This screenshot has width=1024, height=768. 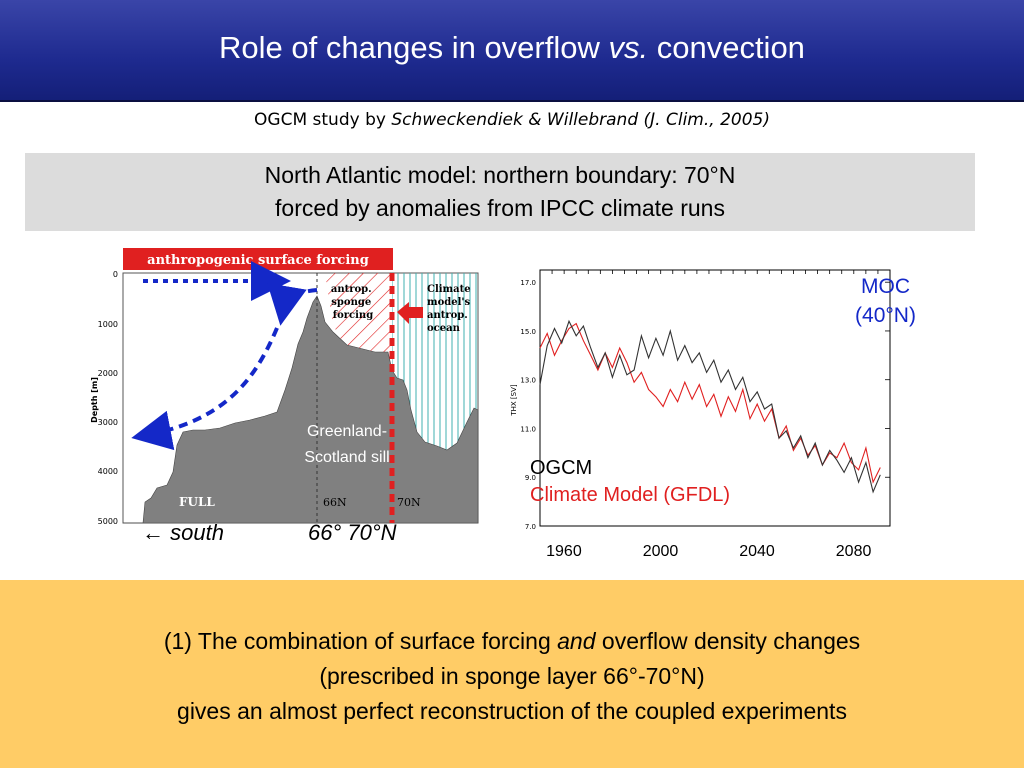 What do you see at coordinates (630, 482) in the screenshot?
I see `legend: OGCM Climate Model (GFDL)` at bounding box center [630, 482].